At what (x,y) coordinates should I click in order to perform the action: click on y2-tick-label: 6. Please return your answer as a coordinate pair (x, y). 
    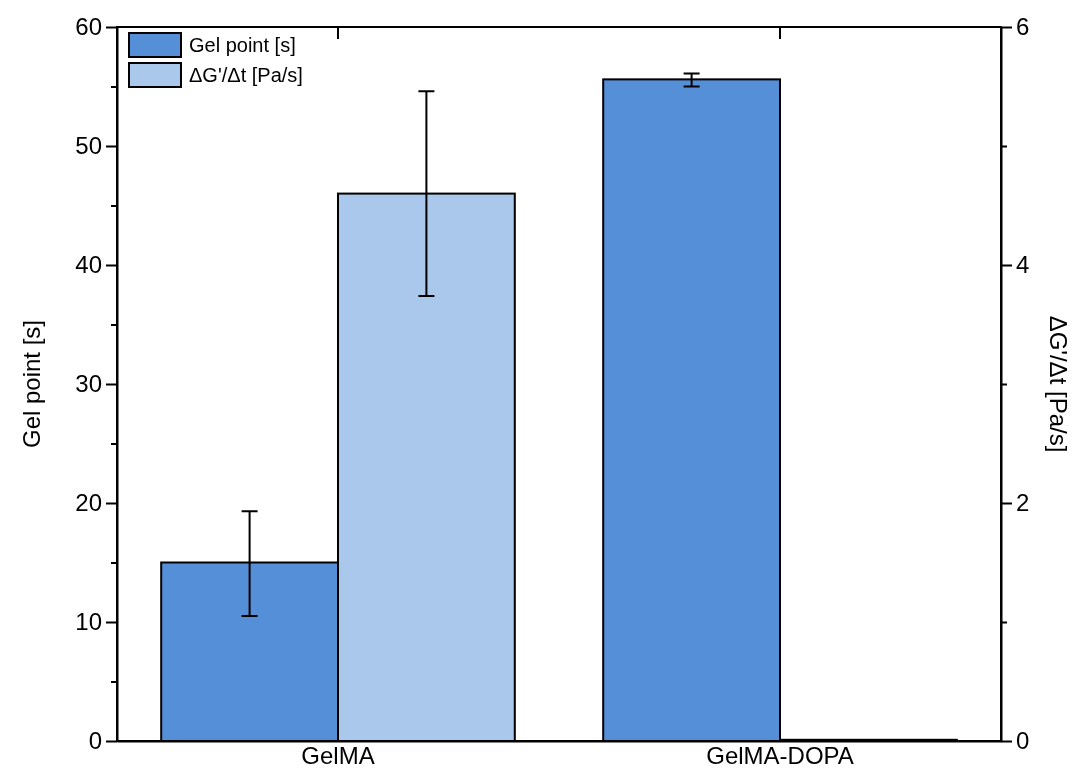
    Looking at the image, I should click on (1023, 27).